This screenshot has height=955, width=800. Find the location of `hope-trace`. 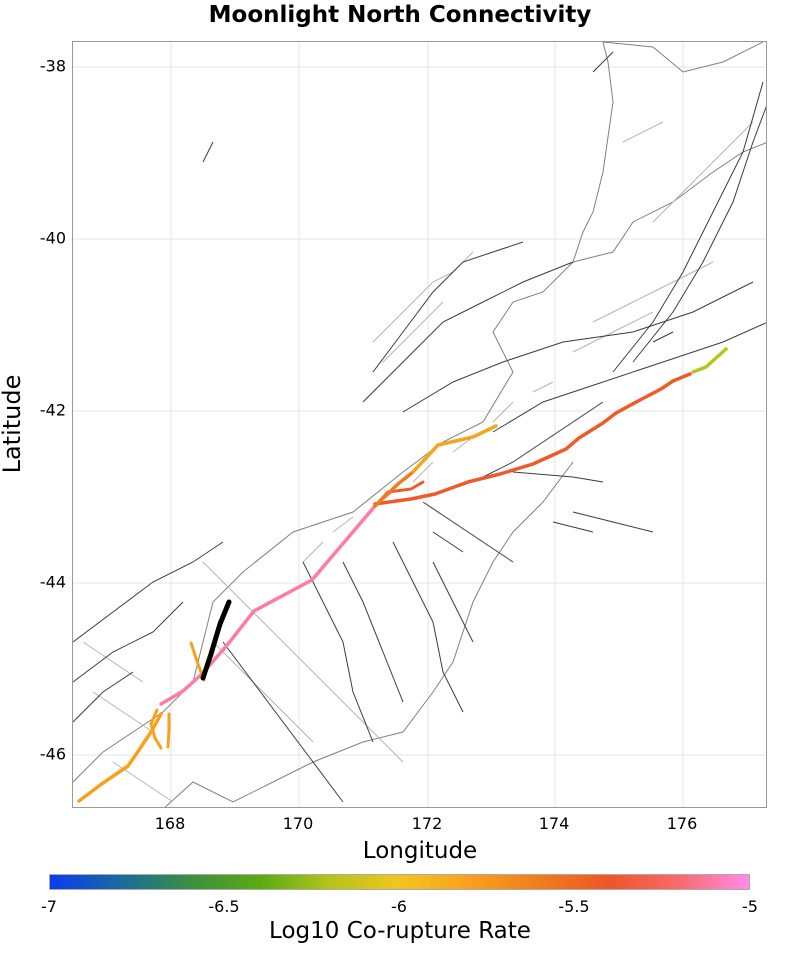

hope-trace is located at coordinates (532, 439).